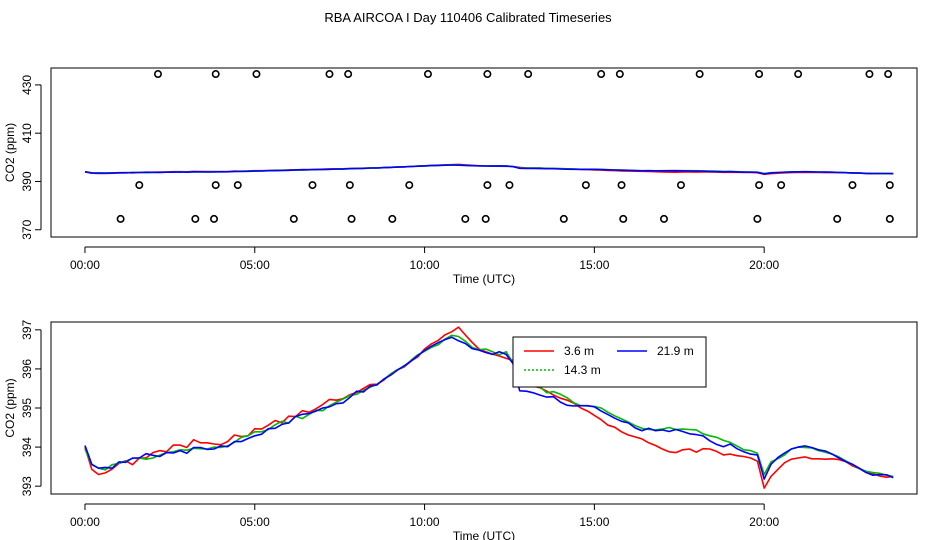 The width and height of the screenshot is (936, 540). I want to click on y-tick-label: 393, so click(27, 486).